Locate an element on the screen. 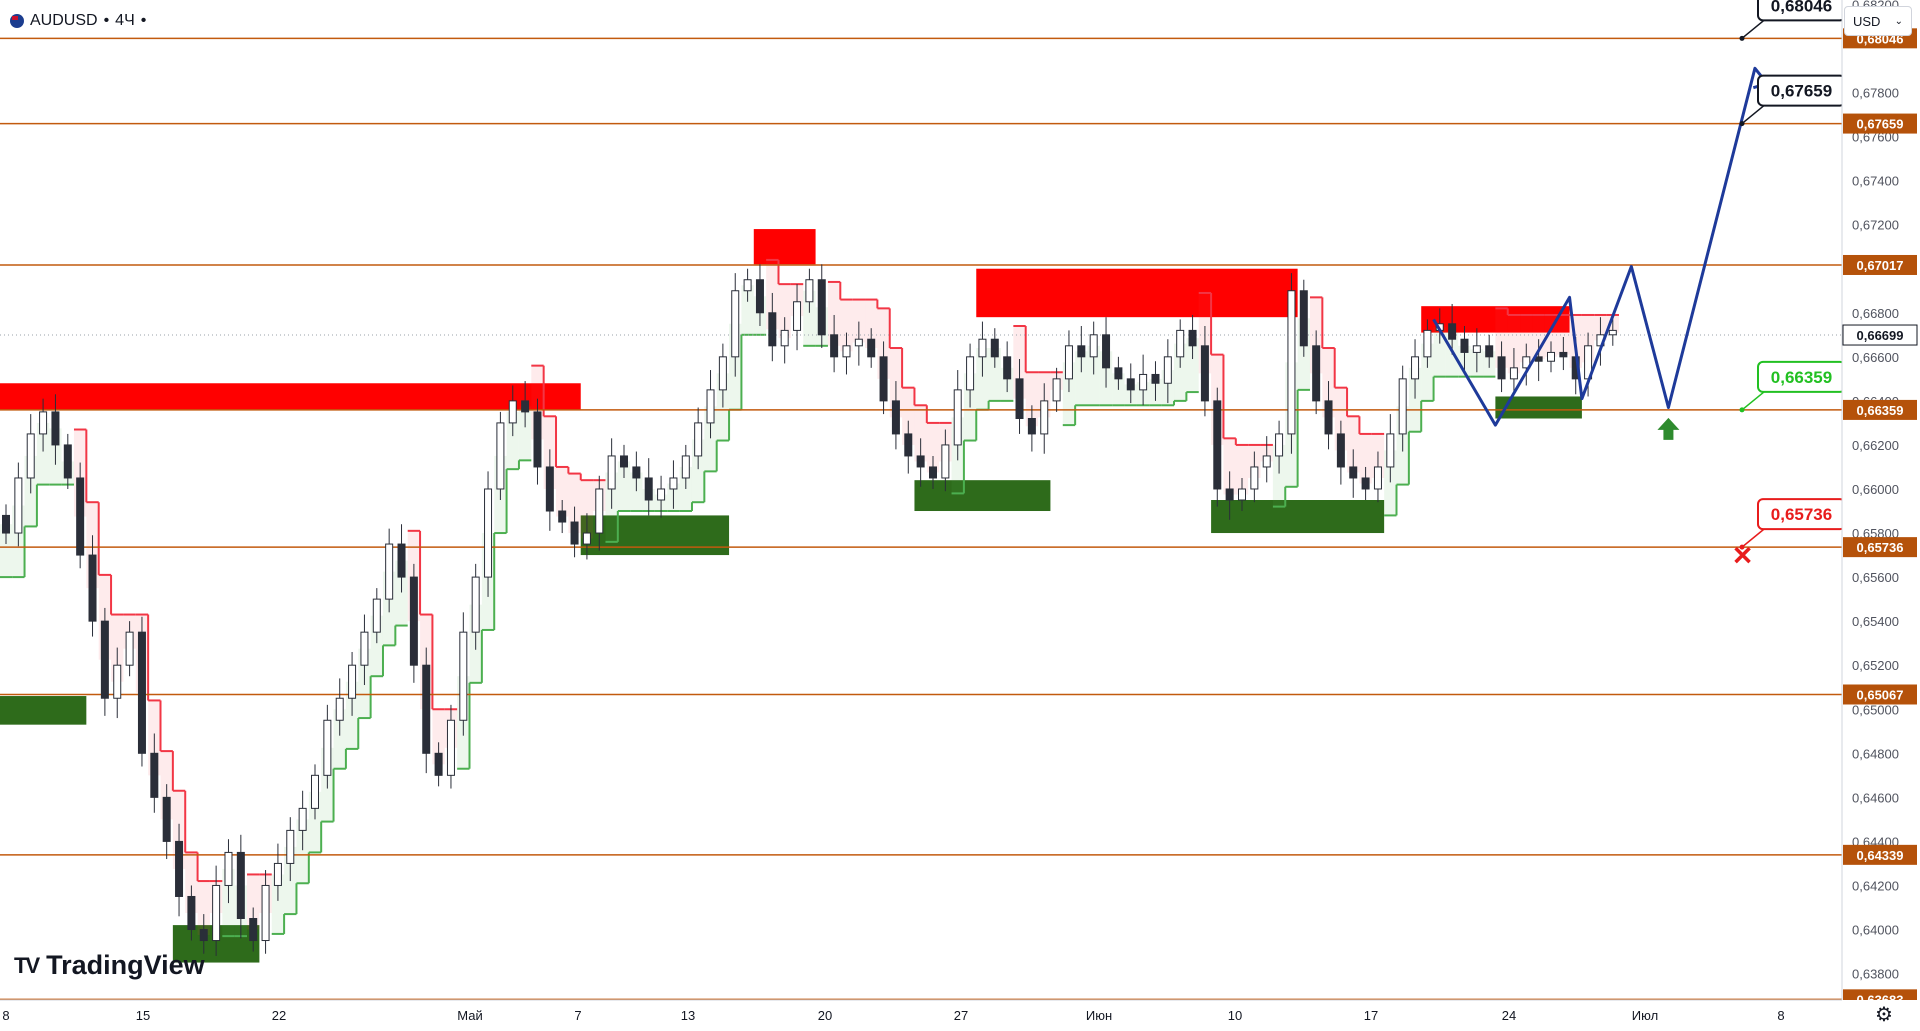  y-tick-label: 0,64200 is located at coordinates (1875, 885).